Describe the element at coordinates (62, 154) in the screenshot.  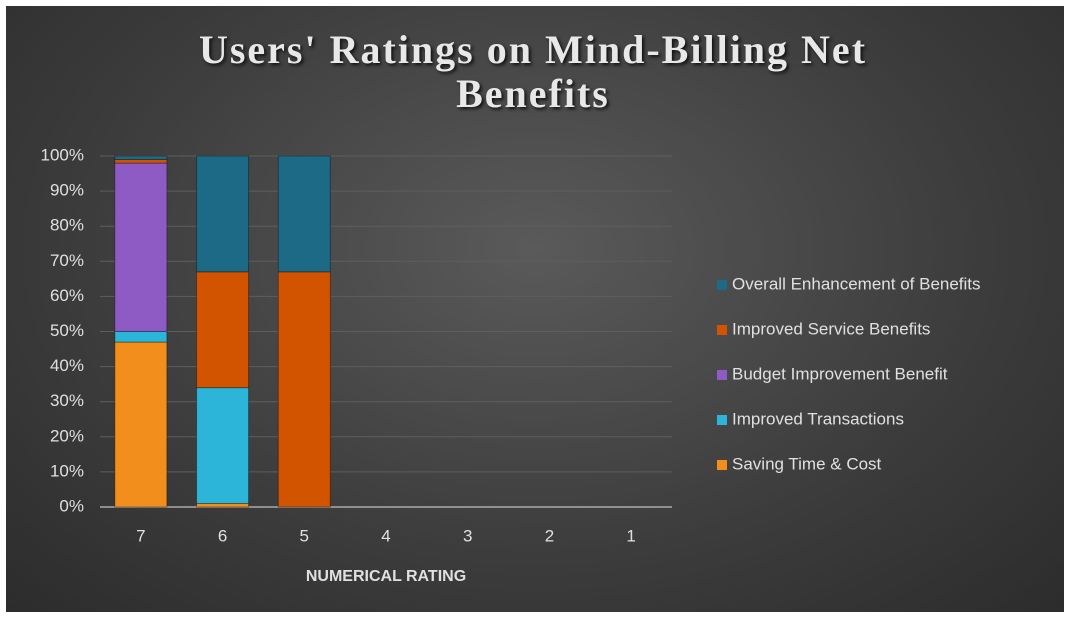
I see `y-tick-label: 100%` at that location.